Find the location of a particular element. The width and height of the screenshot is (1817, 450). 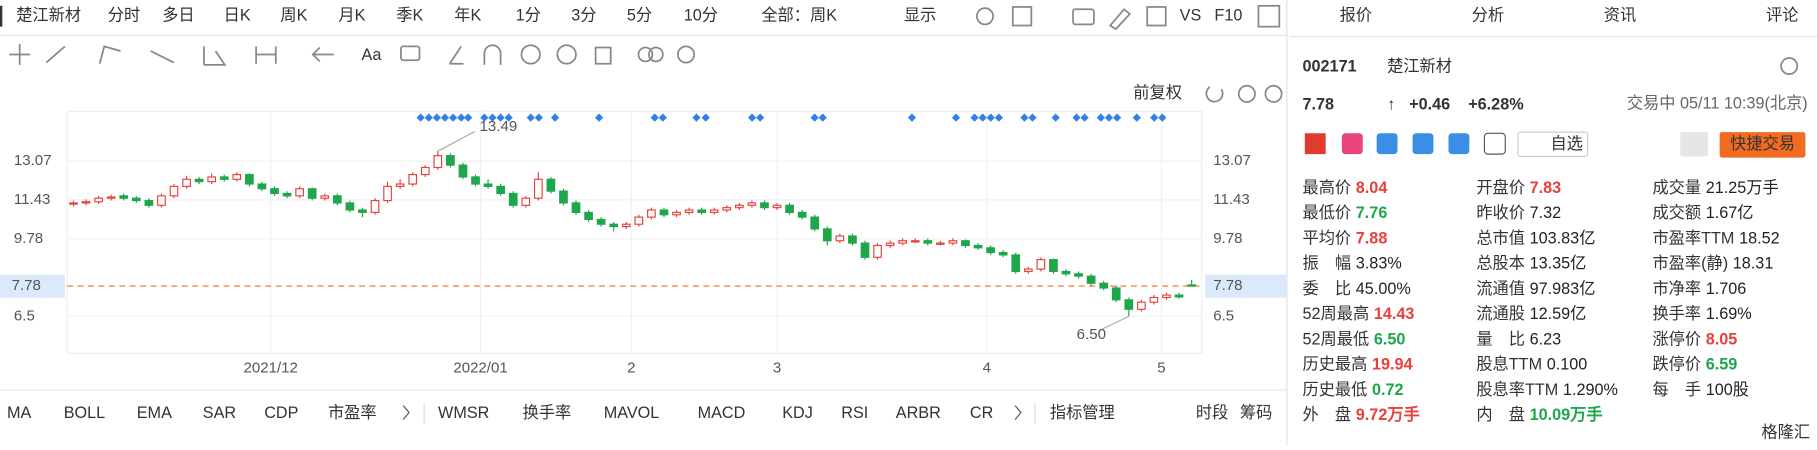

move-icon is located at coordinates (20, 54).